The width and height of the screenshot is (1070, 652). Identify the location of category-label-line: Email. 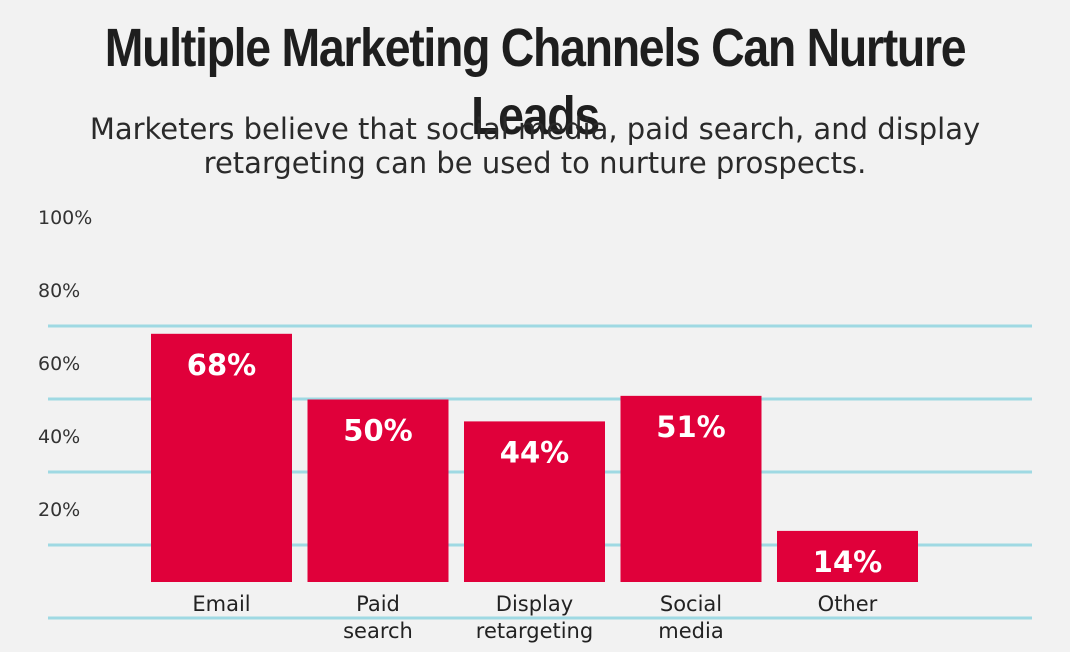
(221, 604).